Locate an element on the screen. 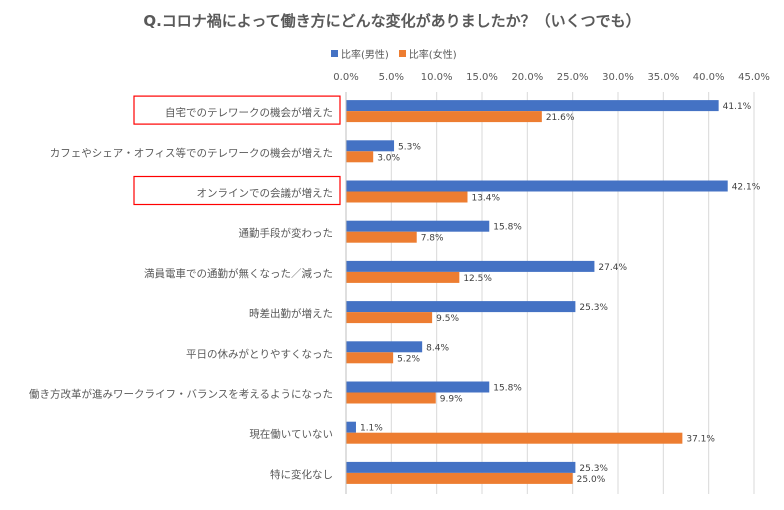  category-label: 現在働いていない is located at coordinates (291, 434).